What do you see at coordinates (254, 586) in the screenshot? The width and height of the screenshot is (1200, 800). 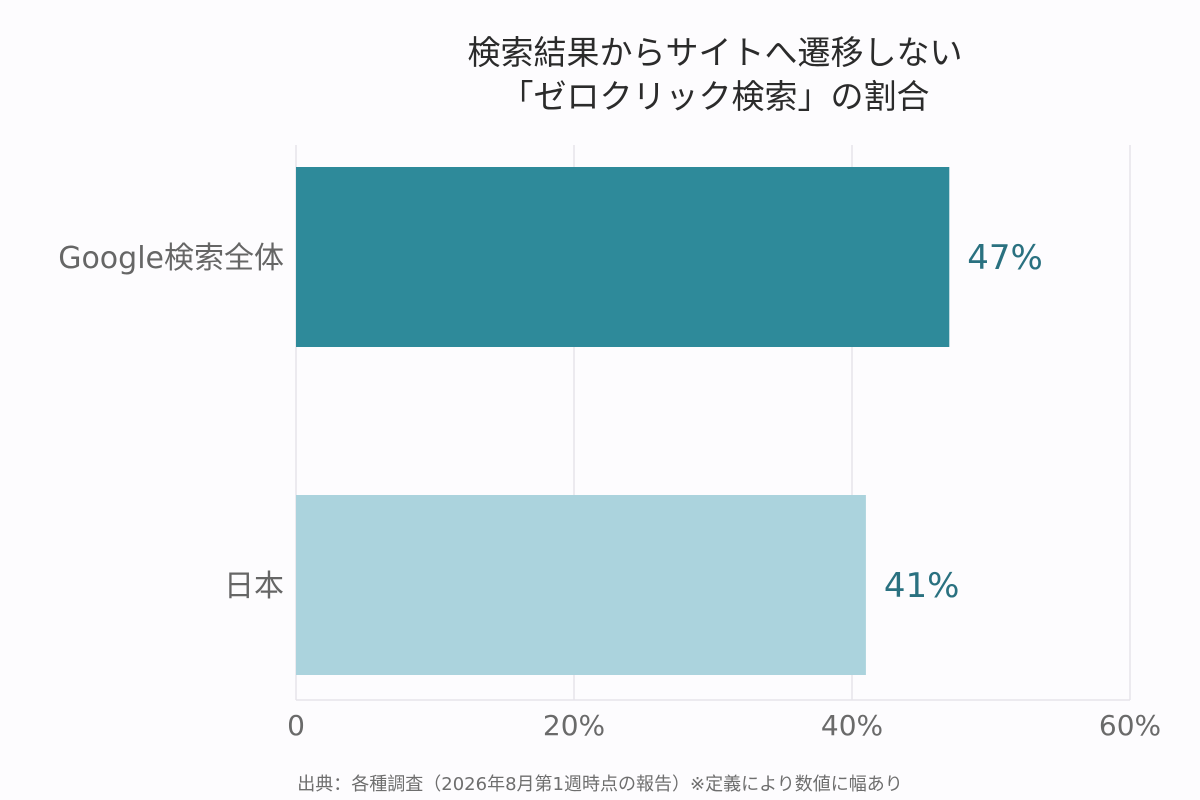 I see `category-label: 日本` at bounding box center [254, 586].